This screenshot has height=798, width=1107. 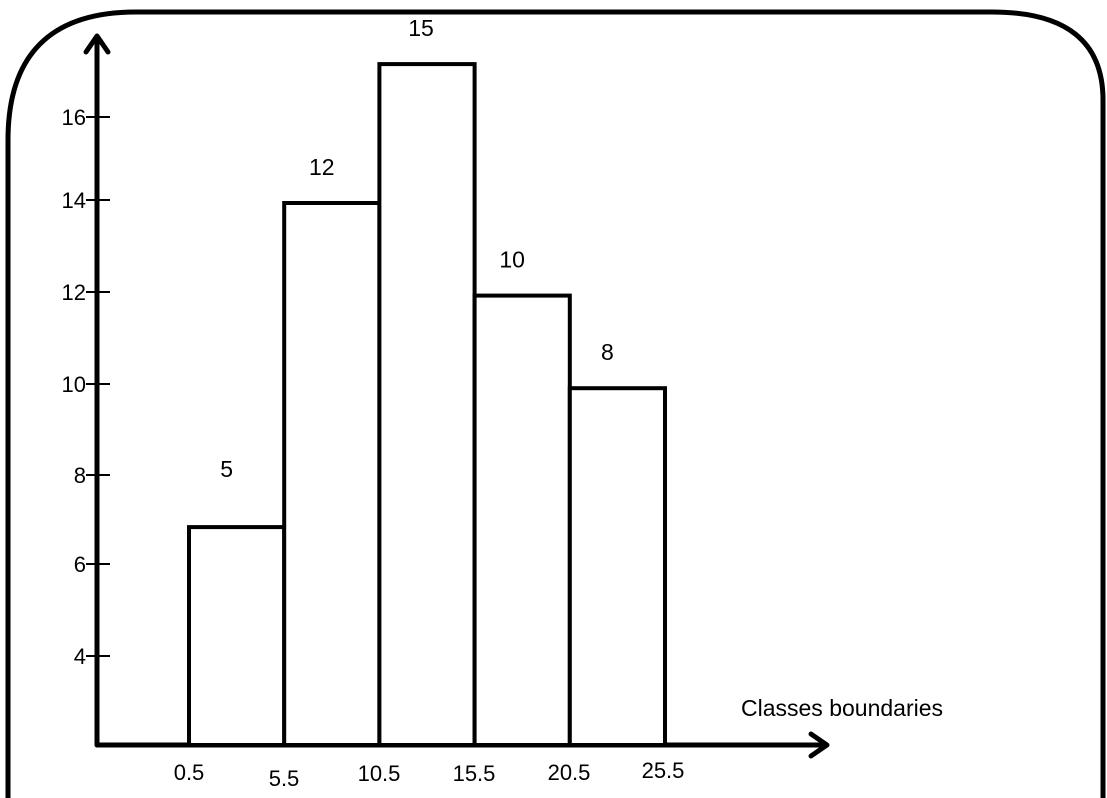 I want to click on x-axis-title: Classes boundaries, so click(x=842, y=708).